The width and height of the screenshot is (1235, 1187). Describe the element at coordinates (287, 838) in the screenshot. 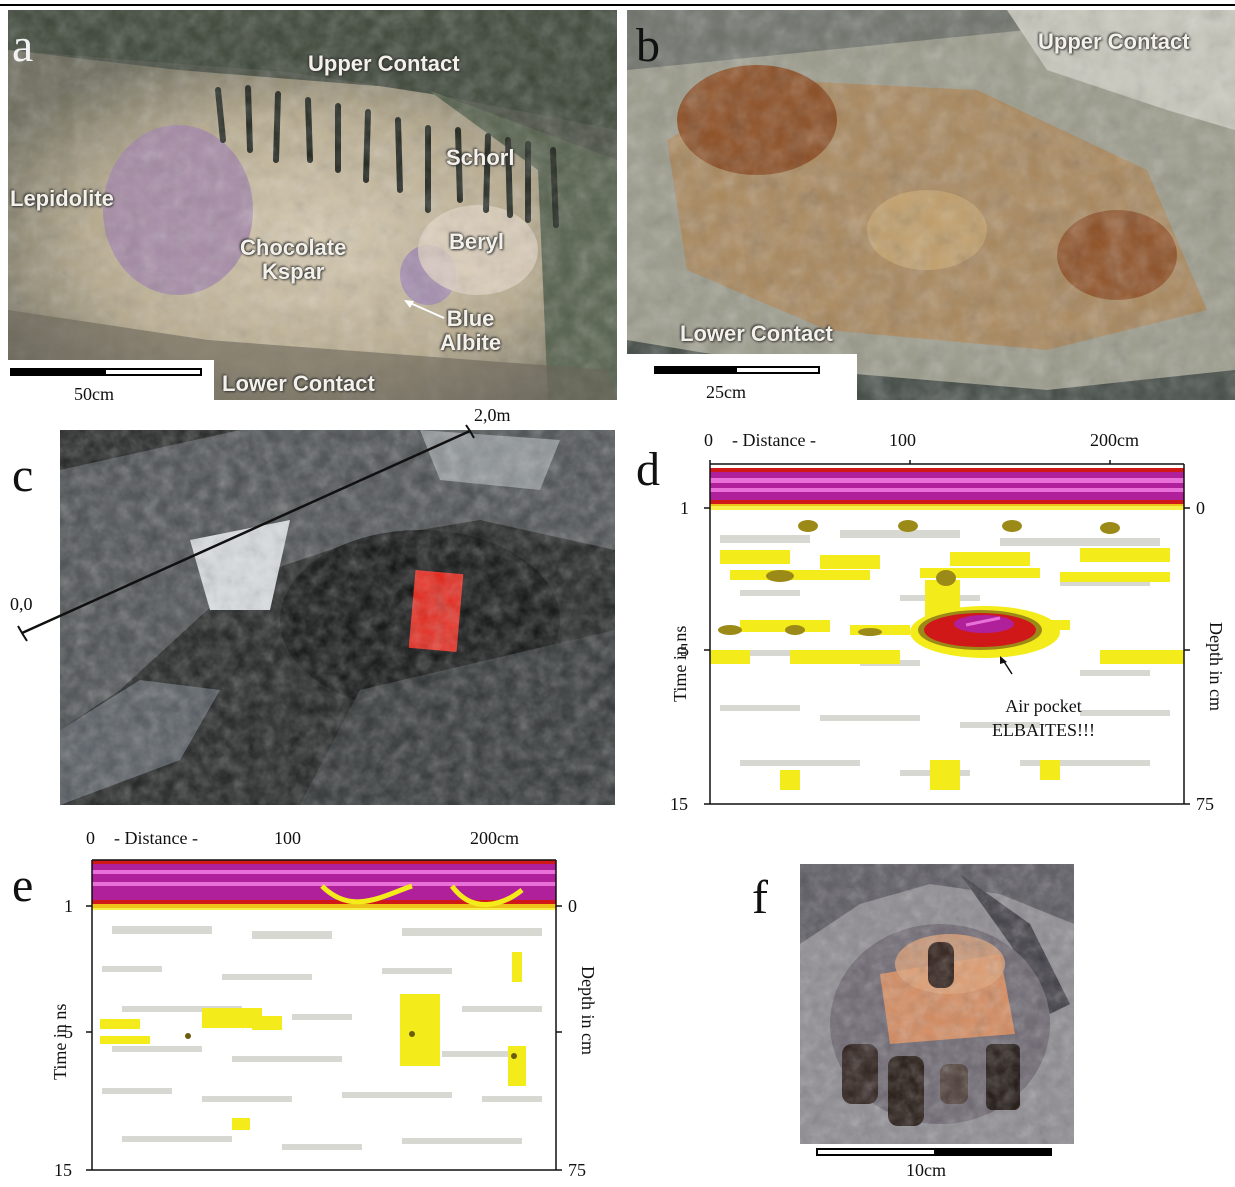

I see `panel-e-x-tick-100: 100` at that location.